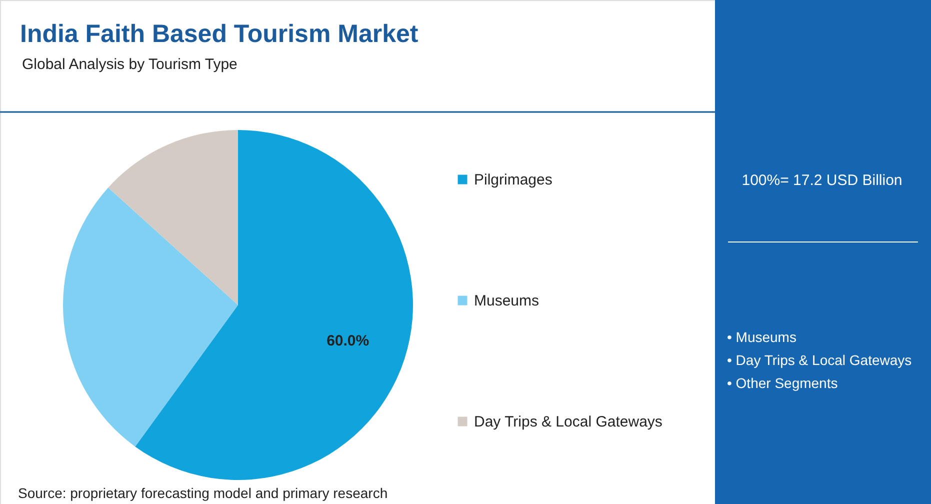 This screenshot has width=931, height=504. Describe the element at coordinates (219, 34) in the screenshot. I see `chart-title: India Faith Based Tourism Market` at that location.